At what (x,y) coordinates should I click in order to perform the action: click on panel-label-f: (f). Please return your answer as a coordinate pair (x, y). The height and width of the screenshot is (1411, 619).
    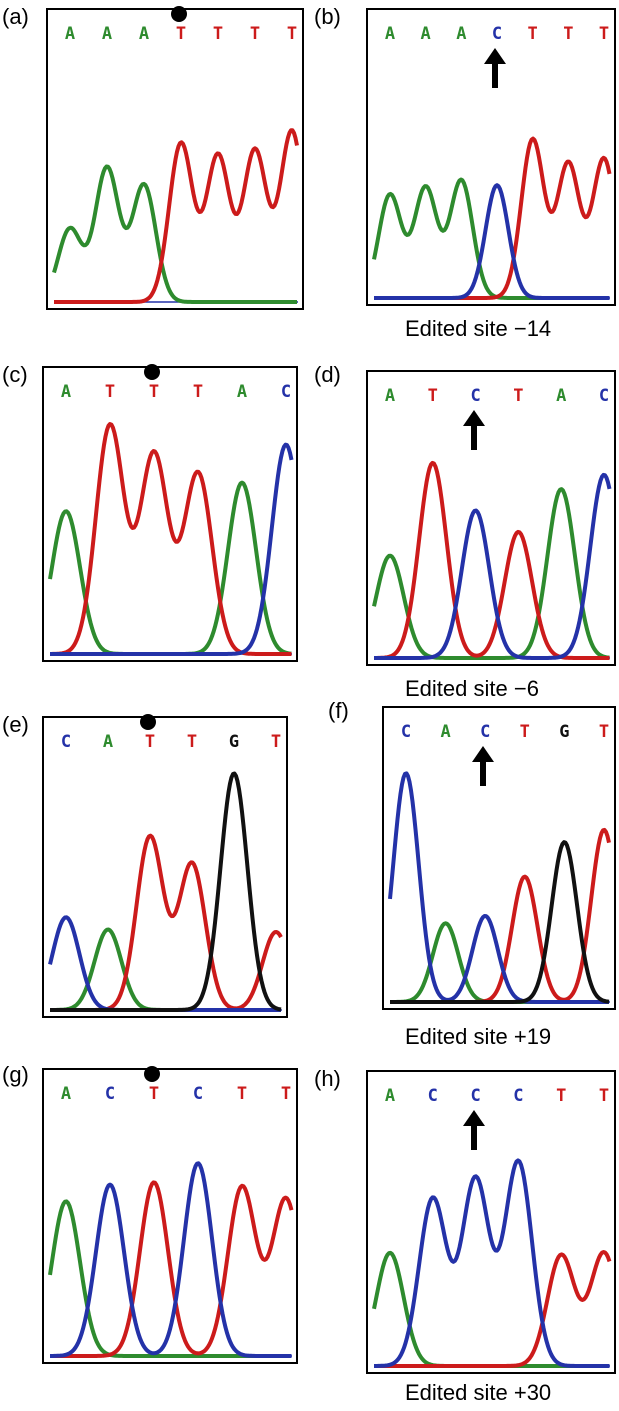
    Looking at the image, I should click on (338, 710).